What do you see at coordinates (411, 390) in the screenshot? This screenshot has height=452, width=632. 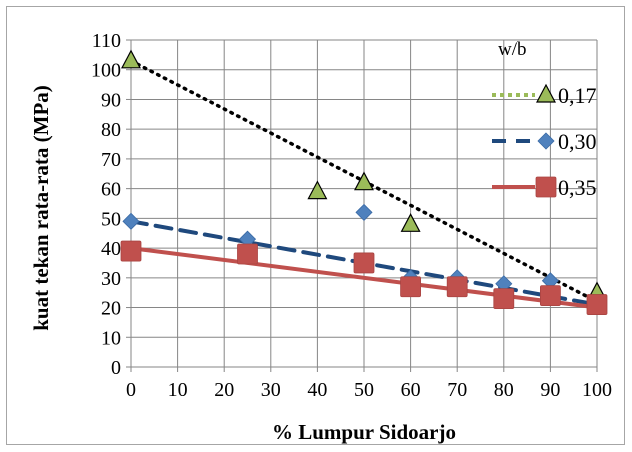 I see `x-tick-label: 60` at bounding box center [411, 390].